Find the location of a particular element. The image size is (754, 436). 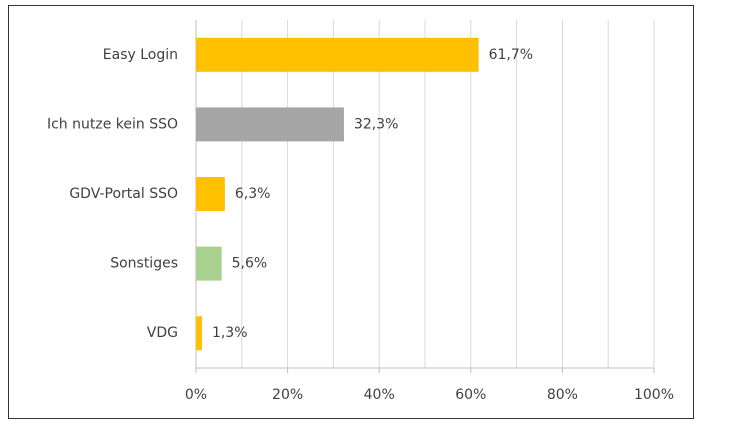

x-tick-label: 40% is located at coordinates (379, 395).